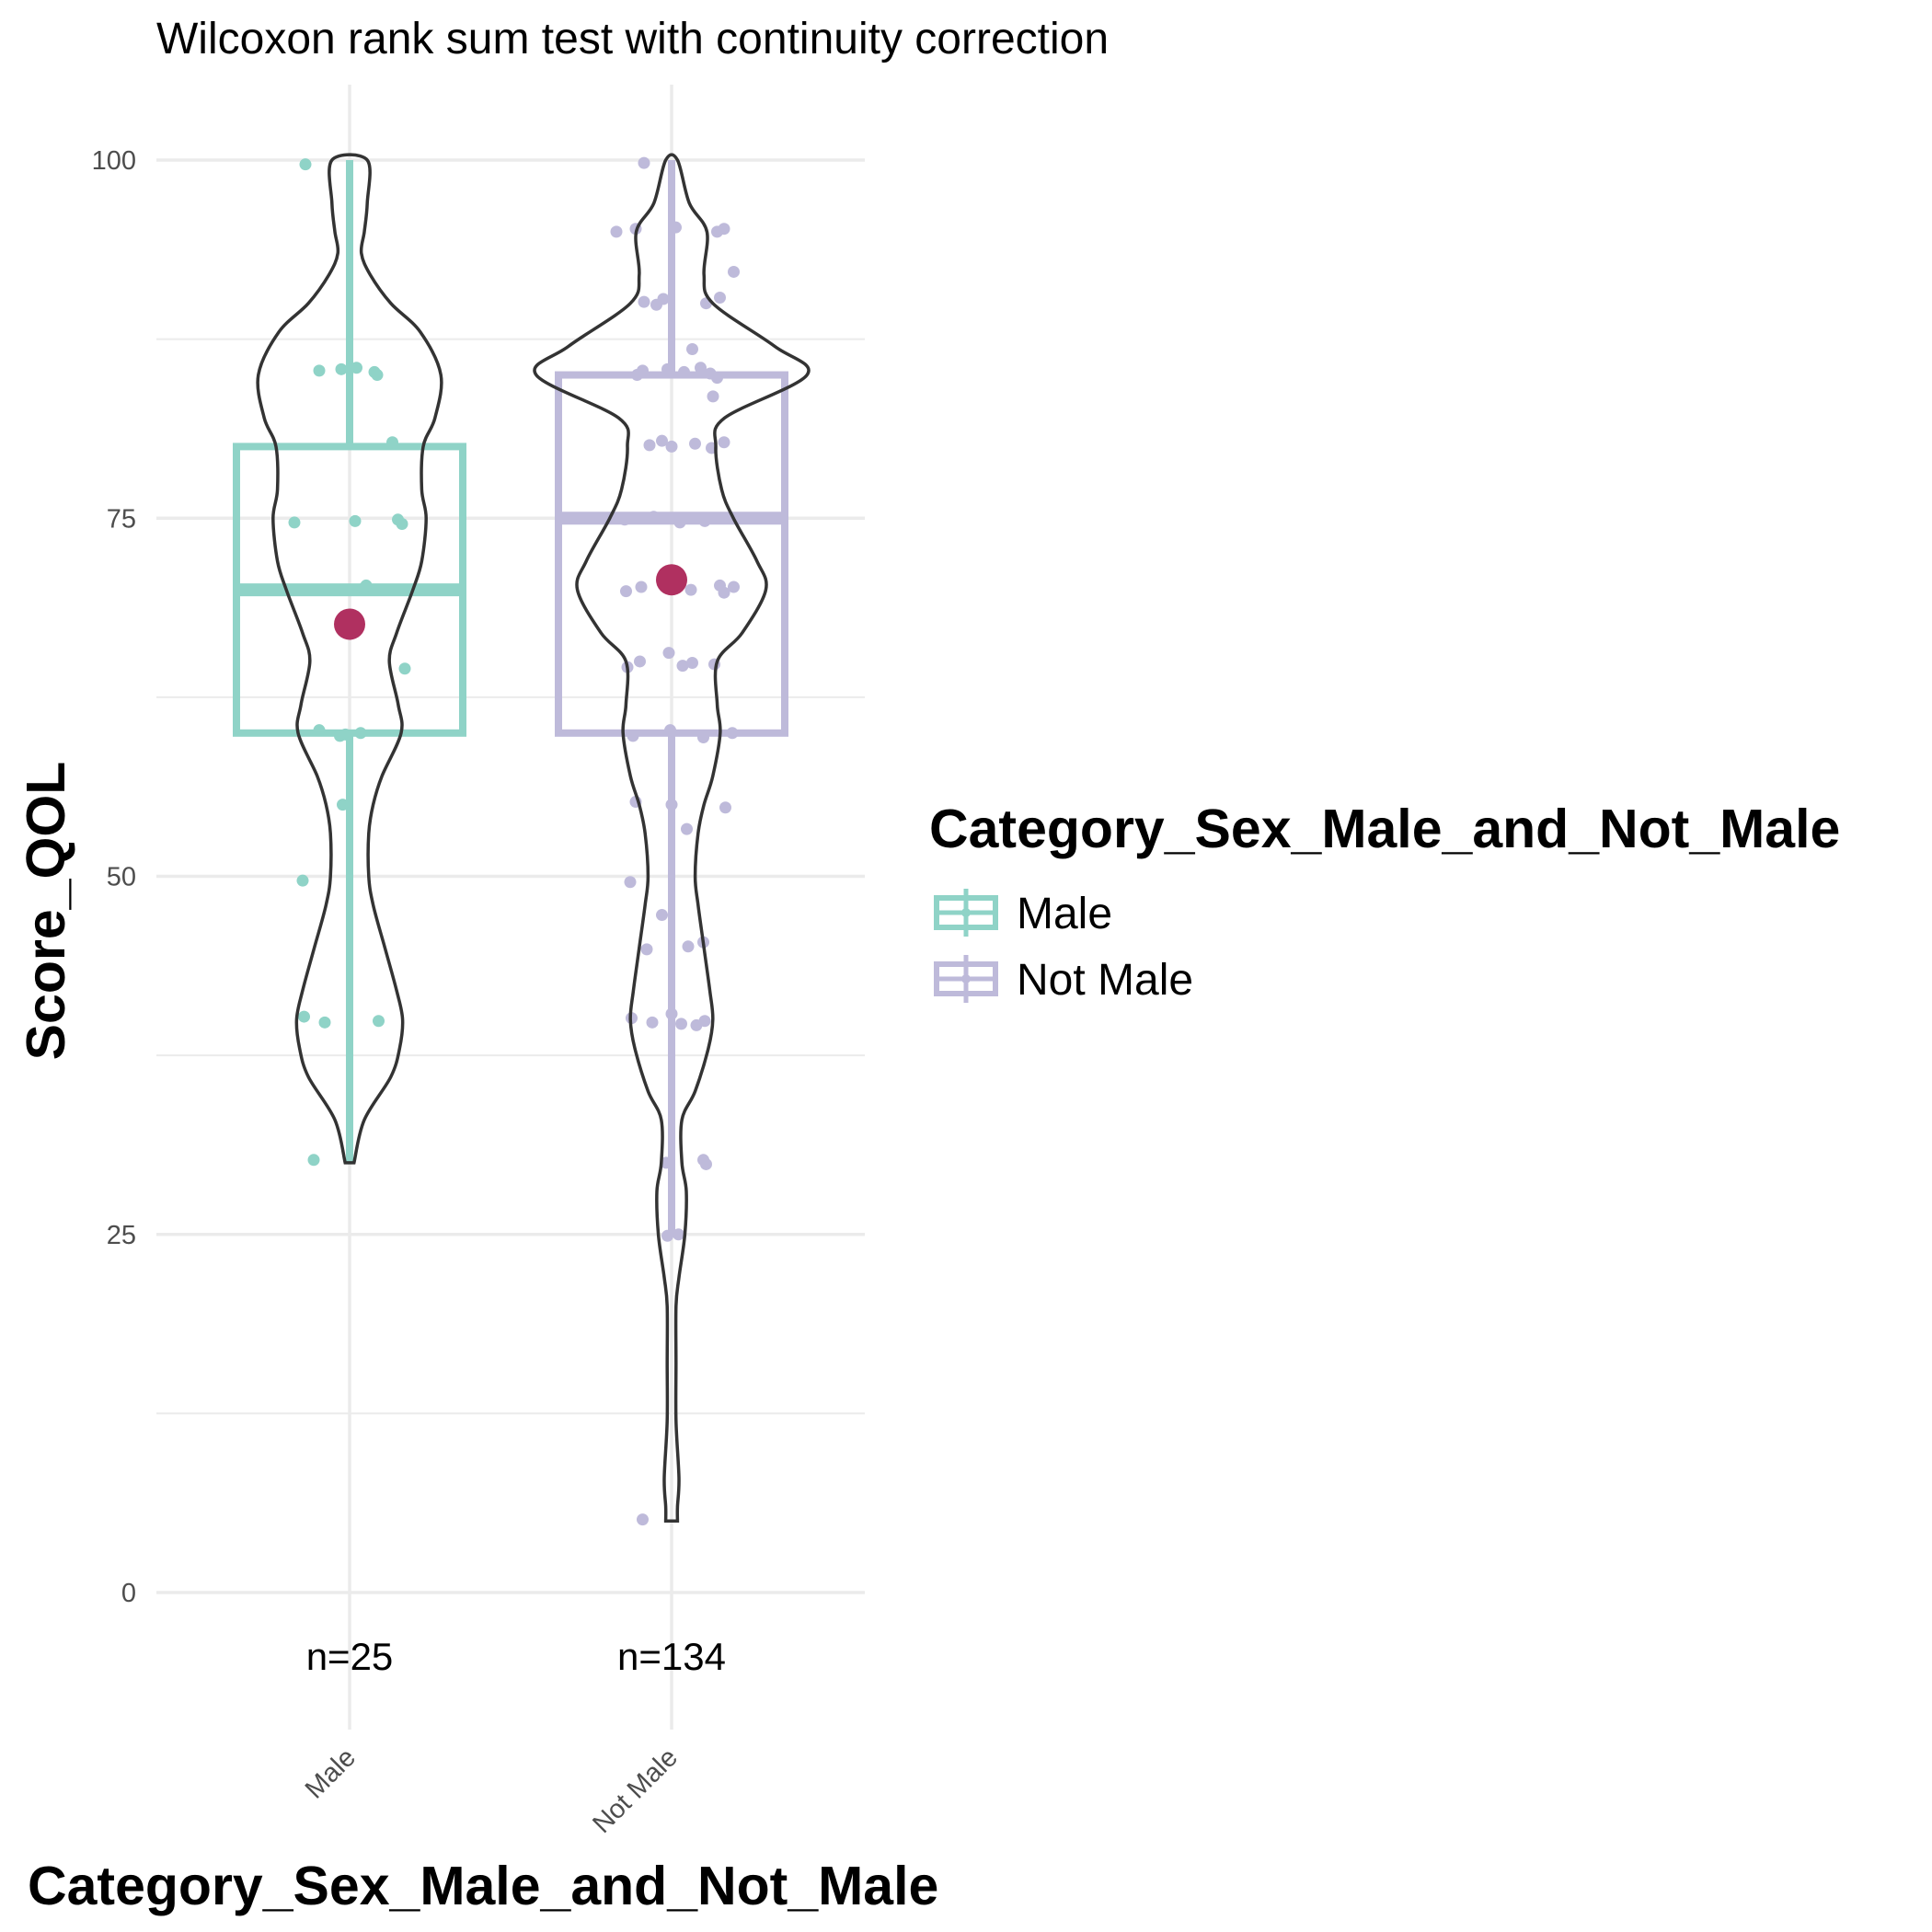 The image size is (1932, 1932). Describe the element at coordinates (635, 1790) in the screenshot. I see `x-tick-label: Not Male` at that location.